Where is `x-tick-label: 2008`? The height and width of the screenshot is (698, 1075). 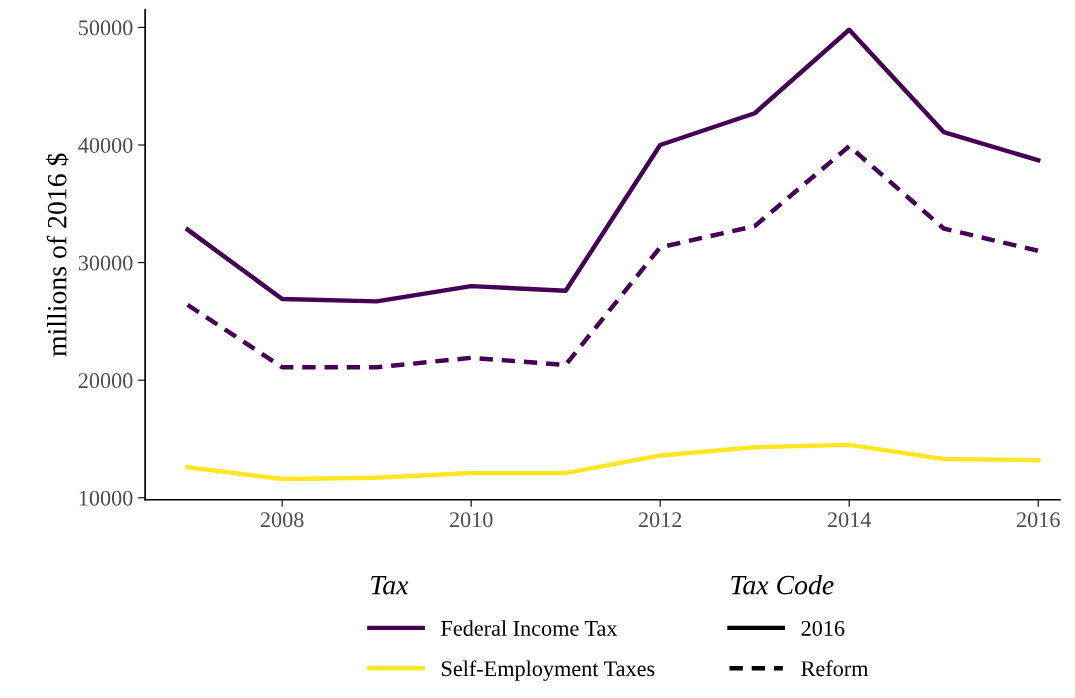
x-tick-label: 2008 is located at coordinates (282, 520).